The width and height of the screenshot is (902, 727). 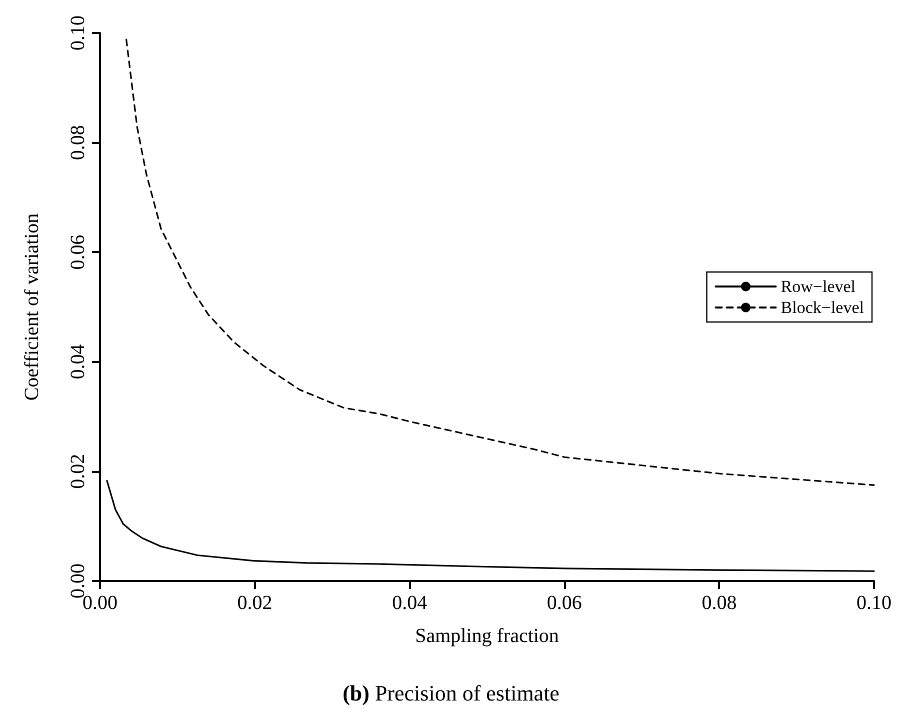 What do you see at coordinates (78, 471) in the screenshot?
I see `y-tick-label: 0.02` at bounding box center [78, 471].